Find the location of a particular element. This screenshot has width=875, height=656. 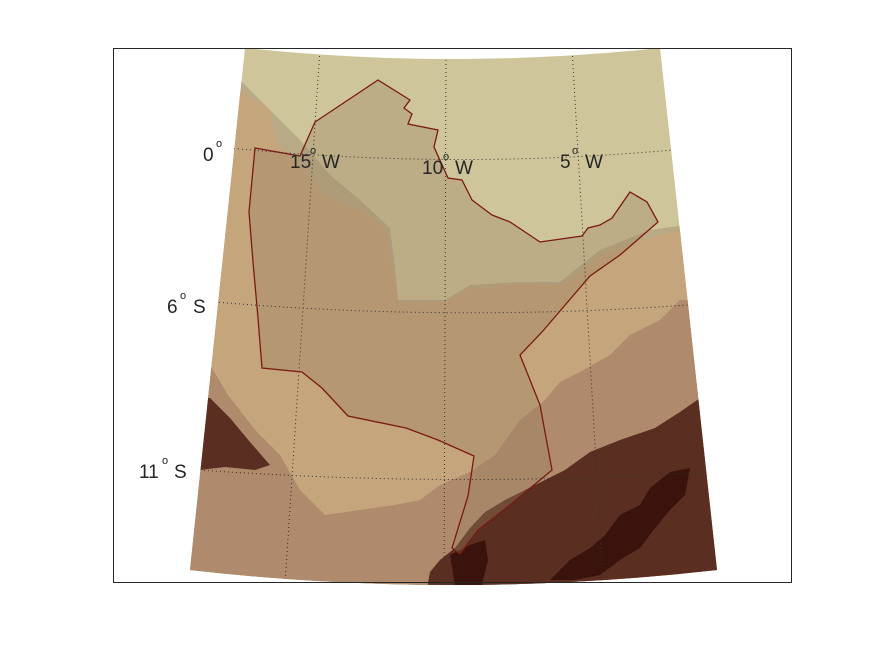

meridian-label-5w-dir: W is located at coordinates (594, 162).